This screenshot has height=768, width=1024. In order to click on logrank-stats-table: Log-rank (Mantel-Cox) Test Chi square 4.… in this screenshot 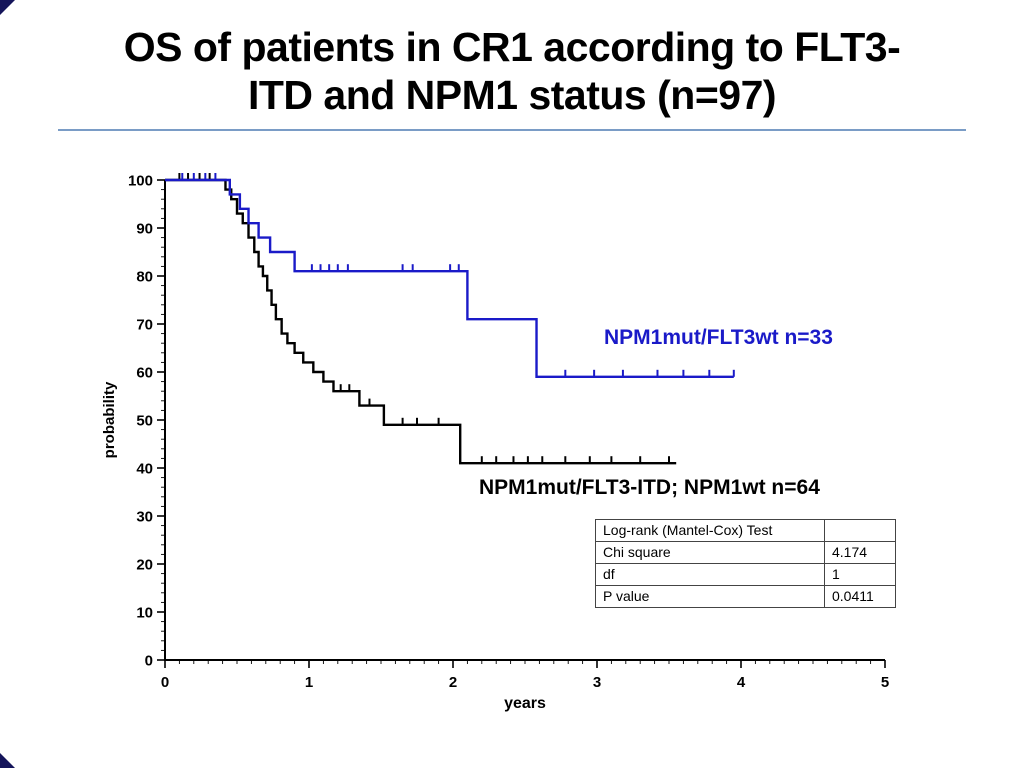, I will do `click(745, 563)`.